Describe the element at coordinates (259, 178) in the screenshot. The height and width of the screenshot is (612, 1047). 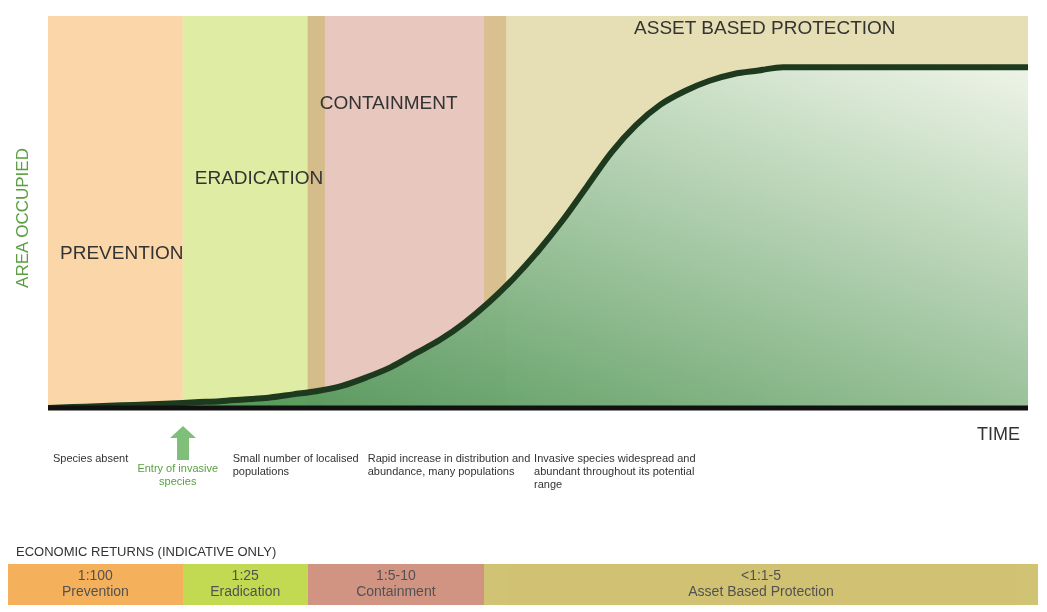
I see `annotation: ERADICATION` at that location.